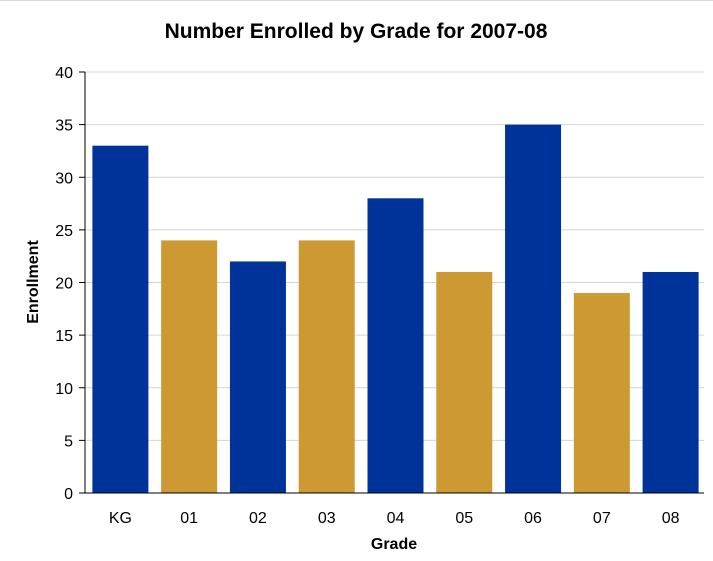 This screenshot has width=713, height=561. Describe the element at coordinates (533, 518) in the screenshot. I see `x-tick-label: 06` at that location.